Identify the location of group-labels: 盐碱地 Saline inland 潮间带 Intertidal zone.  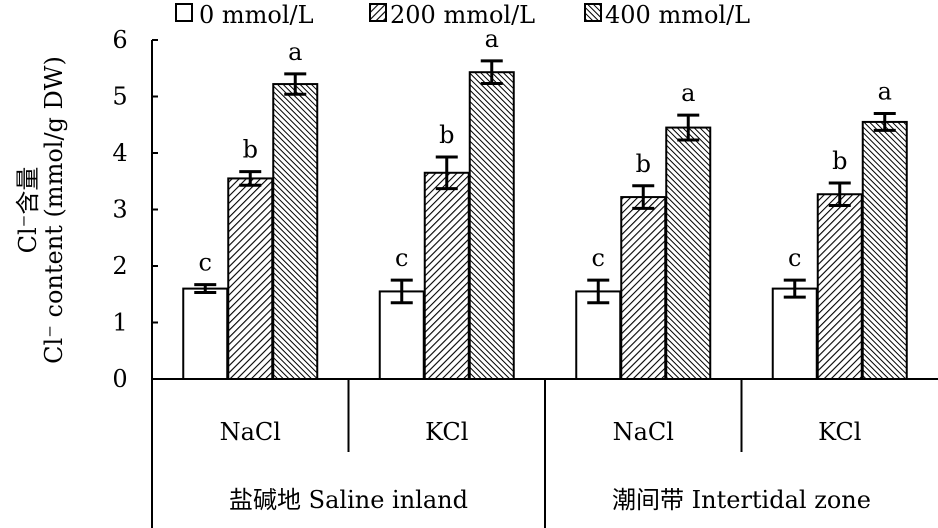
(550, 500).